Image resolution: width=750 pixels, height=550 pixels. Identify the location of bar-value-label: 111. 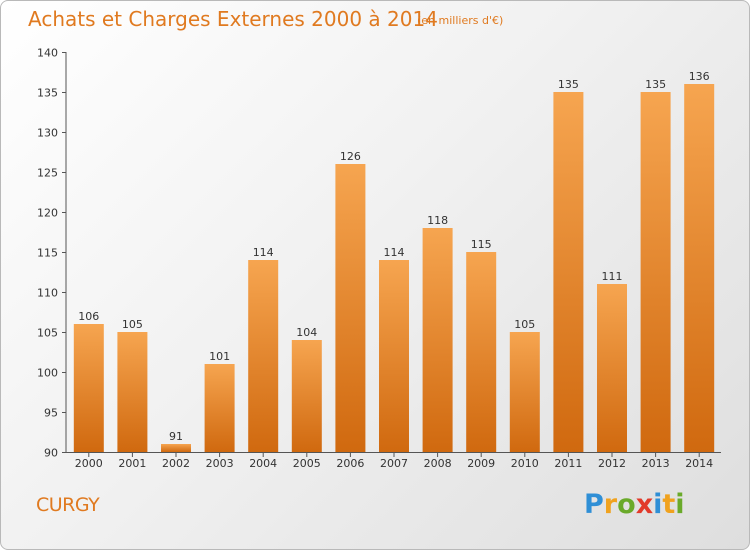
(612, 276).